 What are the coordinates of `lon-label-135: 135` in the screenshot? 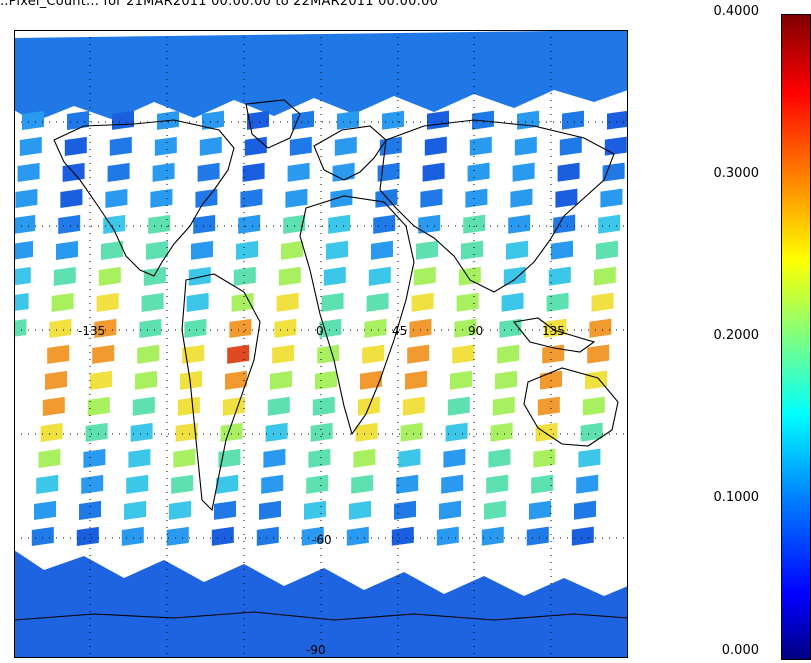 It's located at (553, 331).